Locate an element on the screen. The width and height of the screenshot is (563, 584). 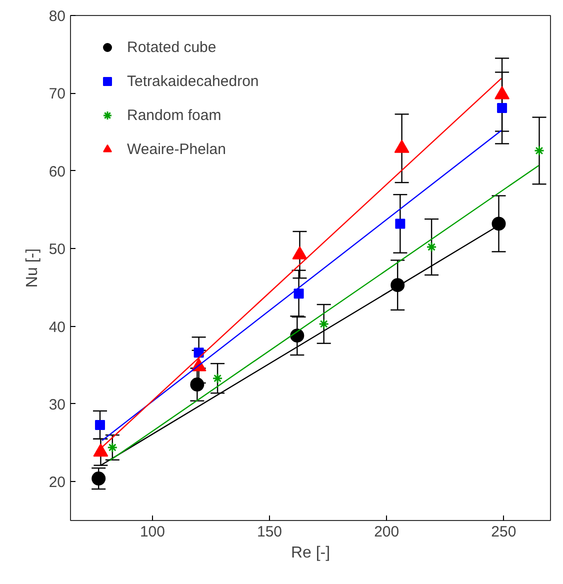
x-tick-label: 250 is located at coordinates (503, 532).